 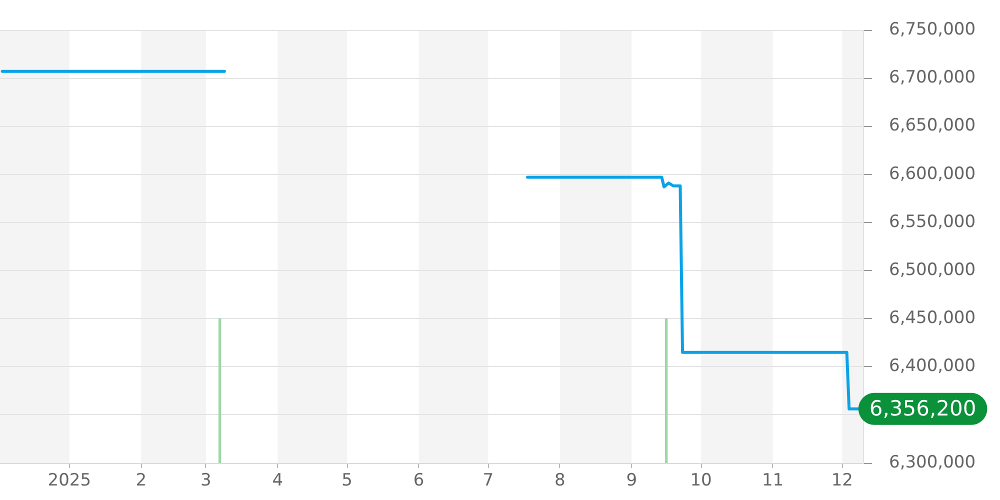 What do you see at coordinates (932, 462) in the screenshot?
I see `y-tick-label: 6,300,000` at bounding box center [932, 462].